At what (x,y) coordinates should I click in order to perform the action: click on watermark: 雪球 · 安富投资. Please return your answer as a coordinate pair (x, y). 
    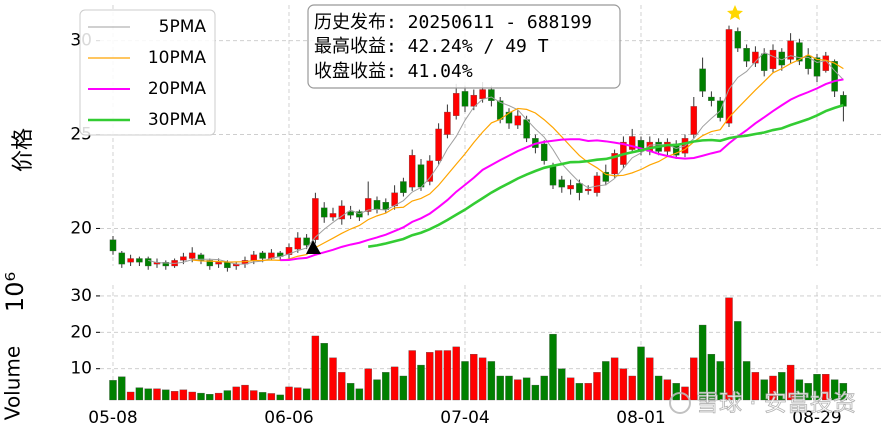
    Looking at the image, I should click on (762, 403).